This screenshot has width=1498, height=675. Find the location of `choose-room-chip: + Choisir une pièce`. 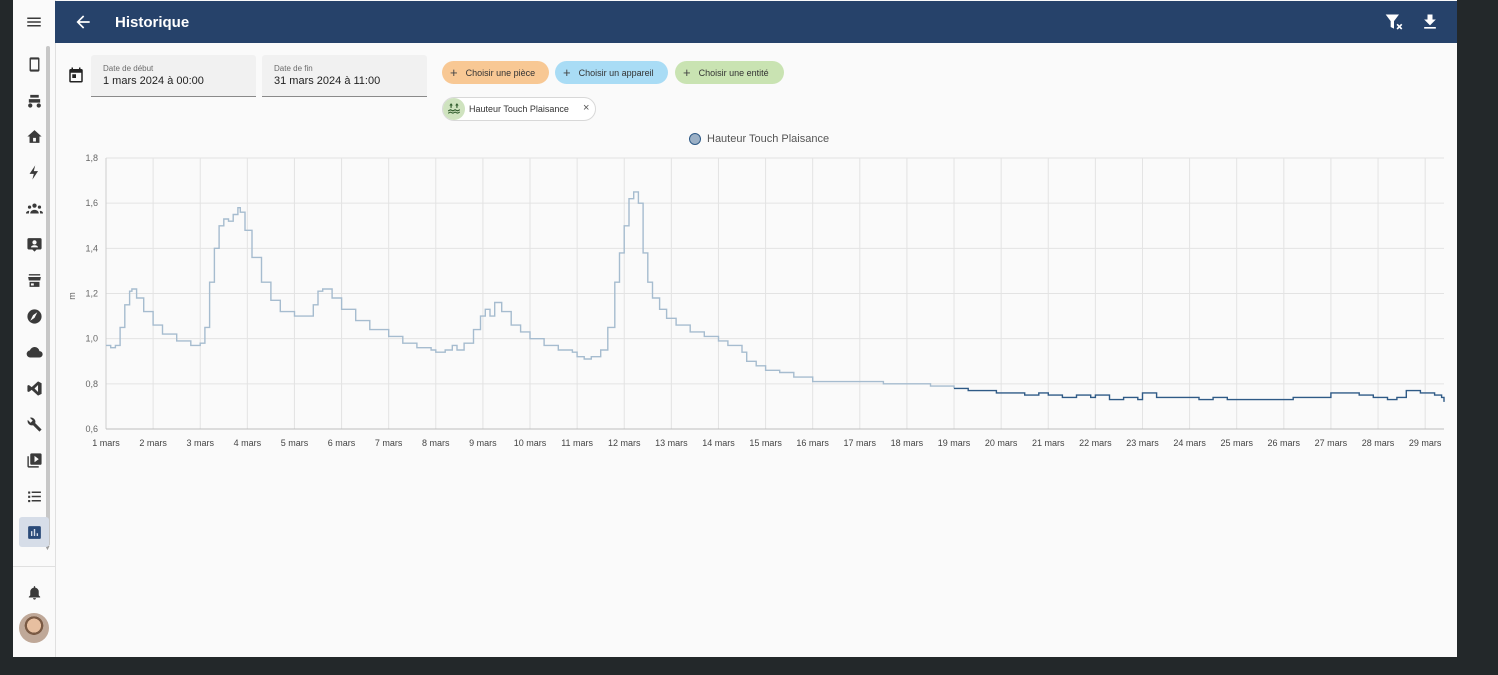

choose-room-chip: + Choisir une pièce is located at coordinates (495, 72).